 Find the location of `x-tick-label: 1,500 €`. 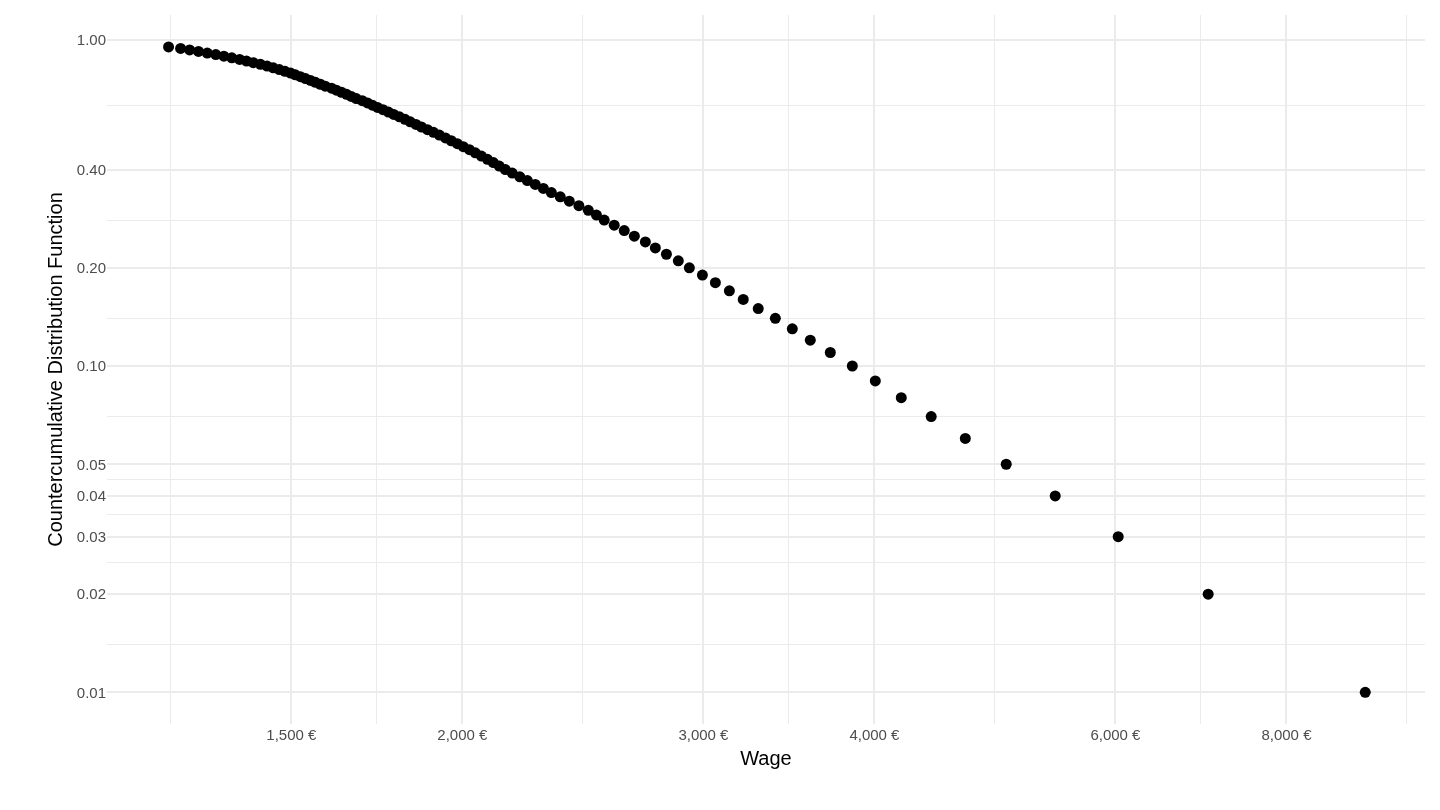

x-tick-label: 1,500 € is located at coordinates (292, 734).